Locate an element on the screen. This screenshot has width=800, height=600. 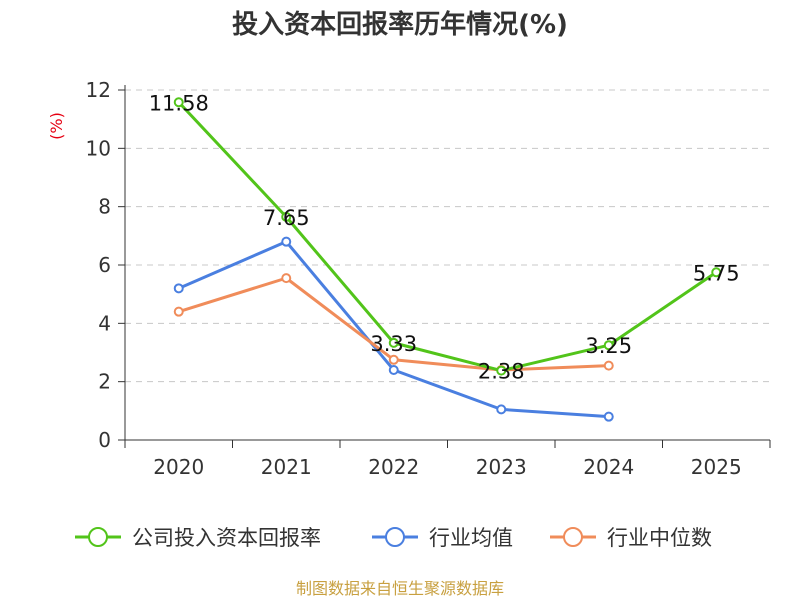
legend-item-0: 公司投入资本回报率 is located at coordinates (198, 538).